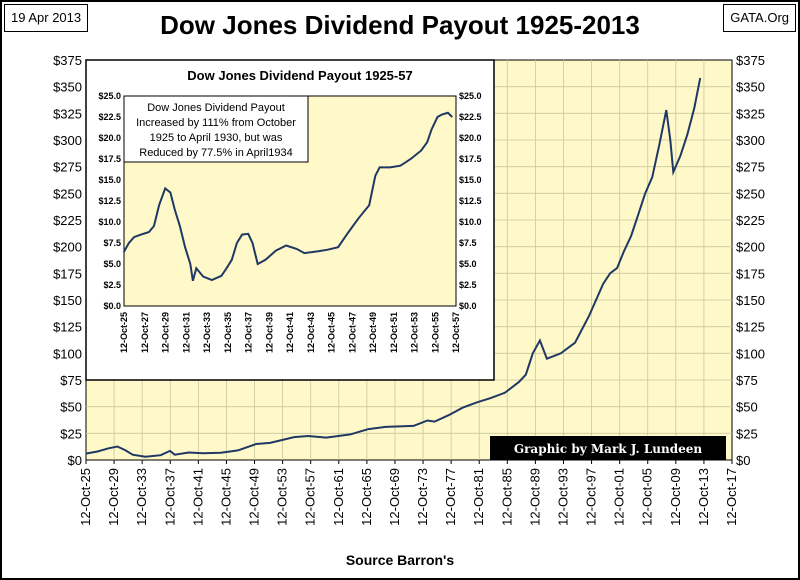 This screenshot has height=580, width=800. Describe the element at coordinates (85, 497) in the screenshot. I see `x-tick-label: 12-Oct-25` at that location.